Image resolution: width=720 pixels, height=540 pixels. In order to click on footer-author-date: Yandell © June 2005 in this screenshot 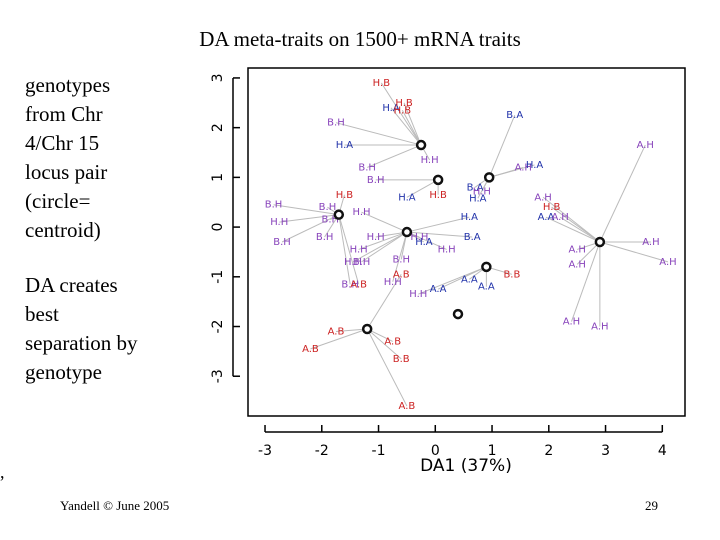, I will do `click(115, 505)`.